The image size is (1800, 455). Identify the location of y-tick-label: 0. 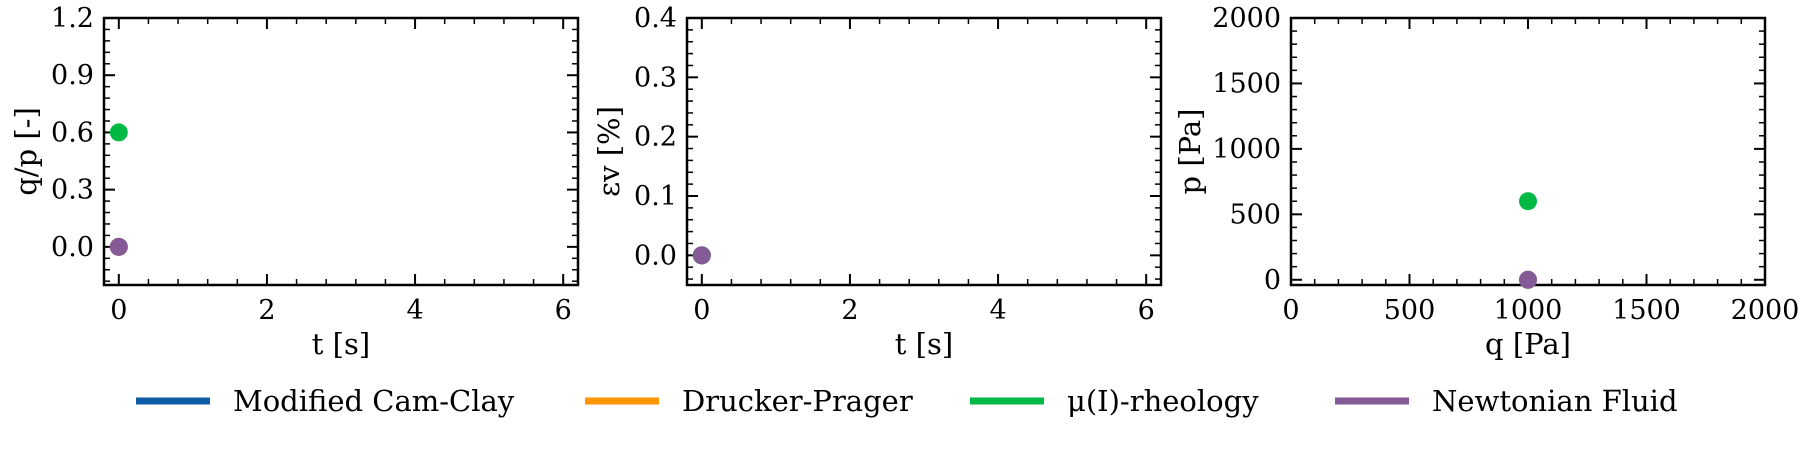
(1272, 280).